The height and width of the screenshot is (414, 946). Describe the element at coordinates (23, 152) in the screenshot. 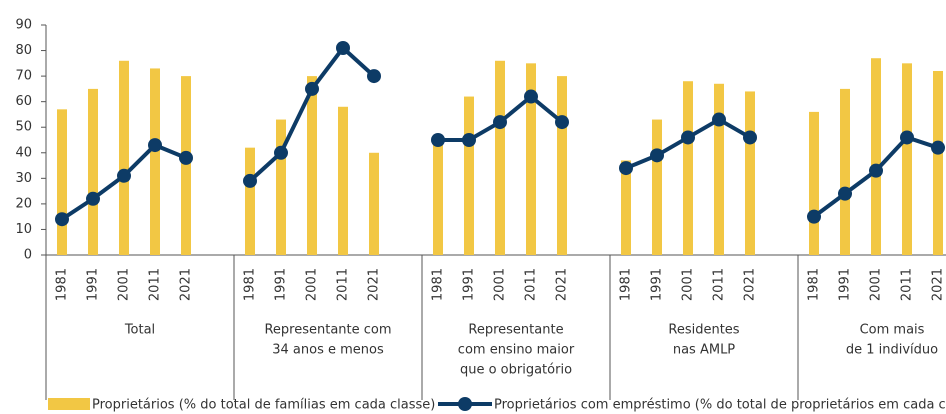

I see `y-tick-label: 40` at that location.